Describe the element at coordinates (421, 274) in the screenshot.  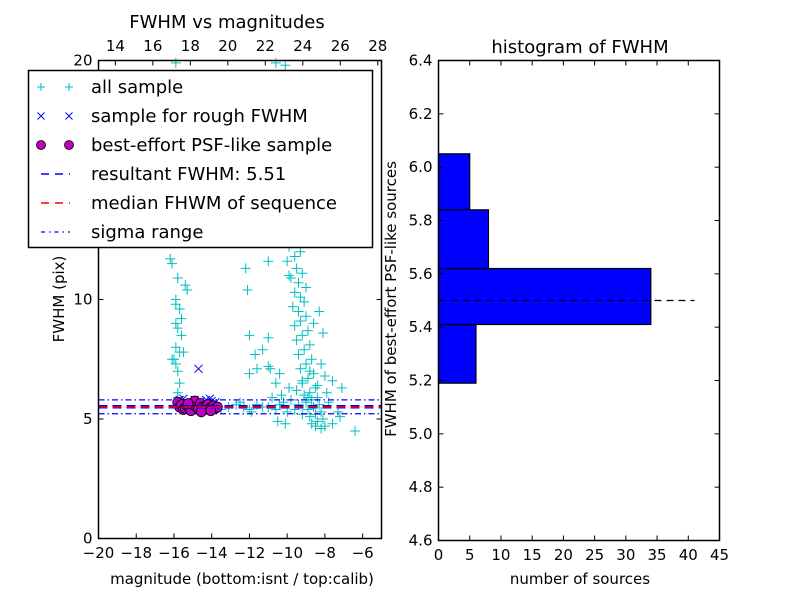
I see `histogram-ytick-label: 5.6` at that location.